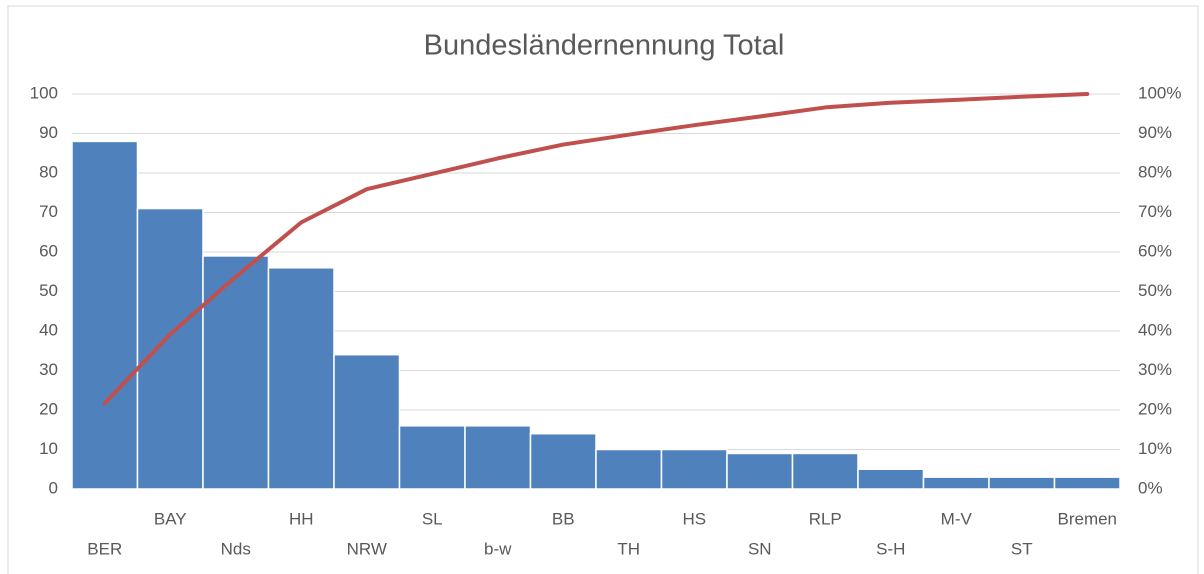 This screenshot has height=574, width=1204. What do you see at coordinates (48, 448) in the screenshot?
I see `y-tick-label: 10` at bounding box center [48, 448].